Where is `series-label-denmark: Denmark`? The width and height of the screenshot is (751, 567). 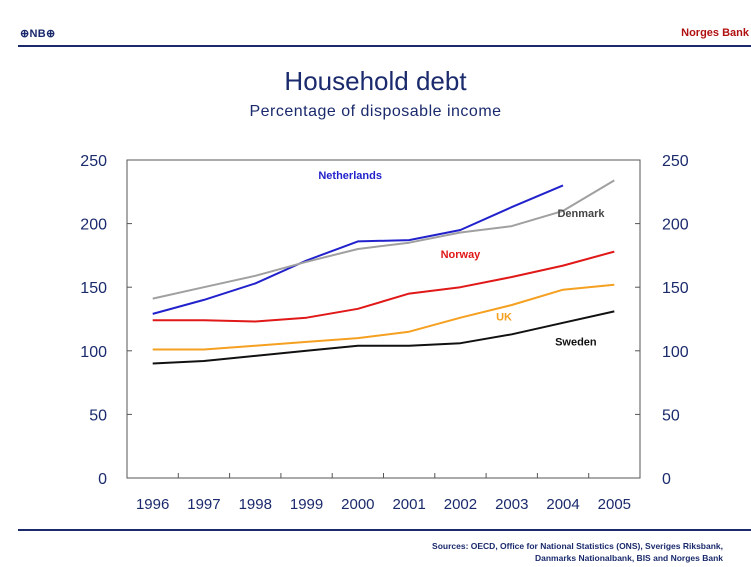
series-label-denmark: Denmark is located at coordinates (581, 214).